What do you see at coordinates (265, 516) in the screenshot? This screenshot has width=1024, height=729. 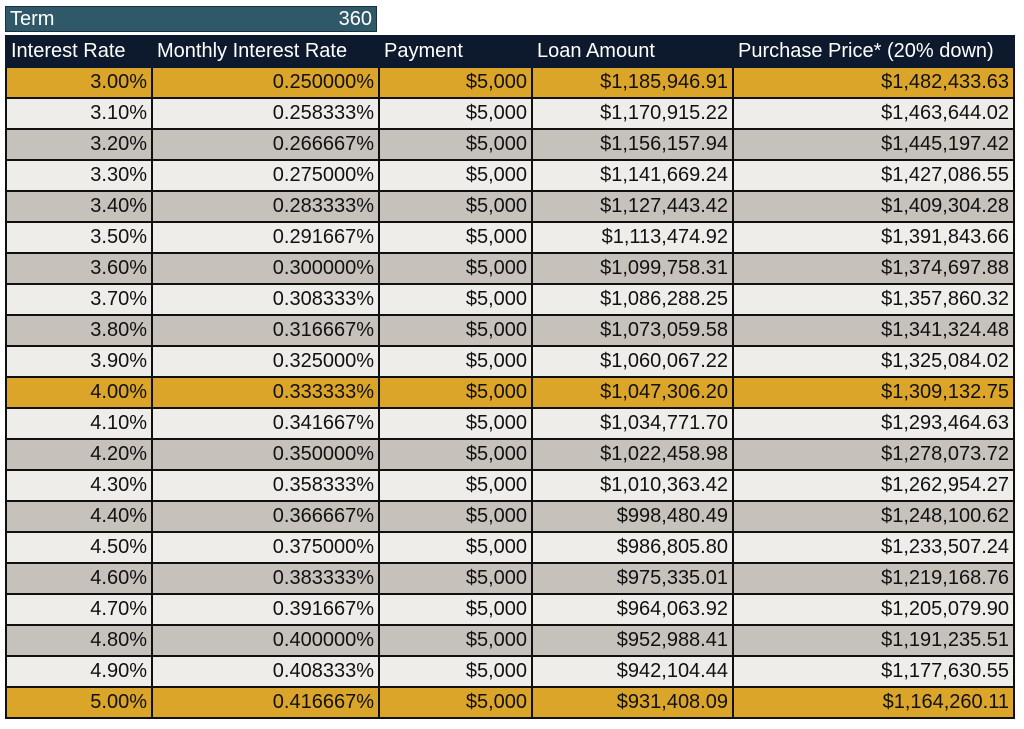 I see `monthly-rate-cell: 0.366667%` at bounding box center [265, 516].